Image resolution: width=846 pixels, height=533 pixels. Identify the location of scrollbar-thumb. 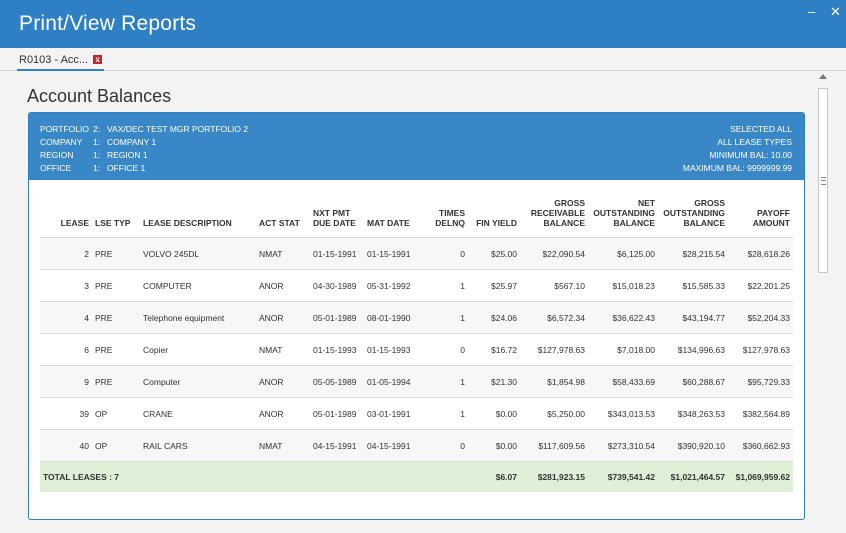
(823, 180).